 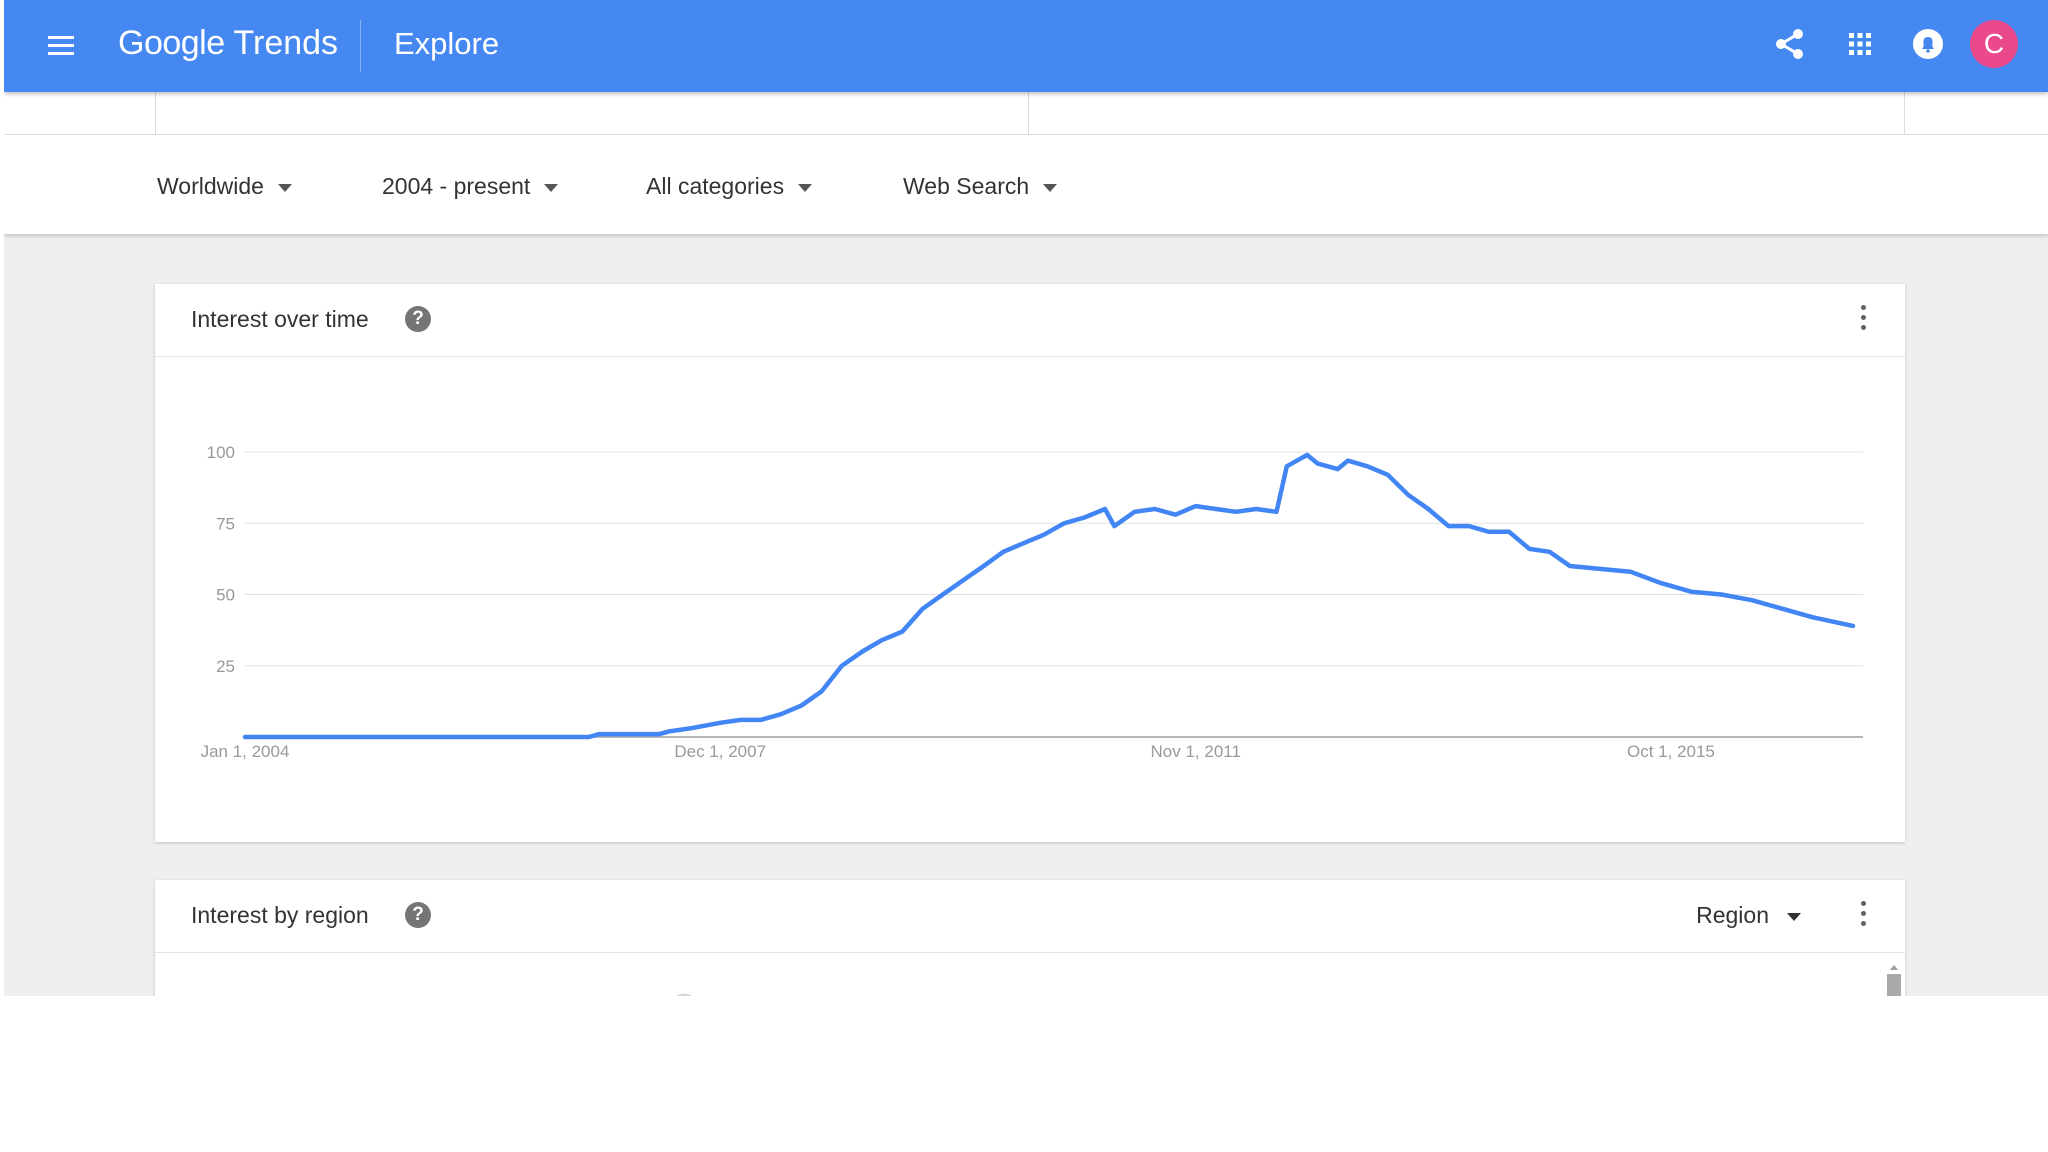 I want to click on search-type-filter-label: Web Search, so click(x=966, y=186).